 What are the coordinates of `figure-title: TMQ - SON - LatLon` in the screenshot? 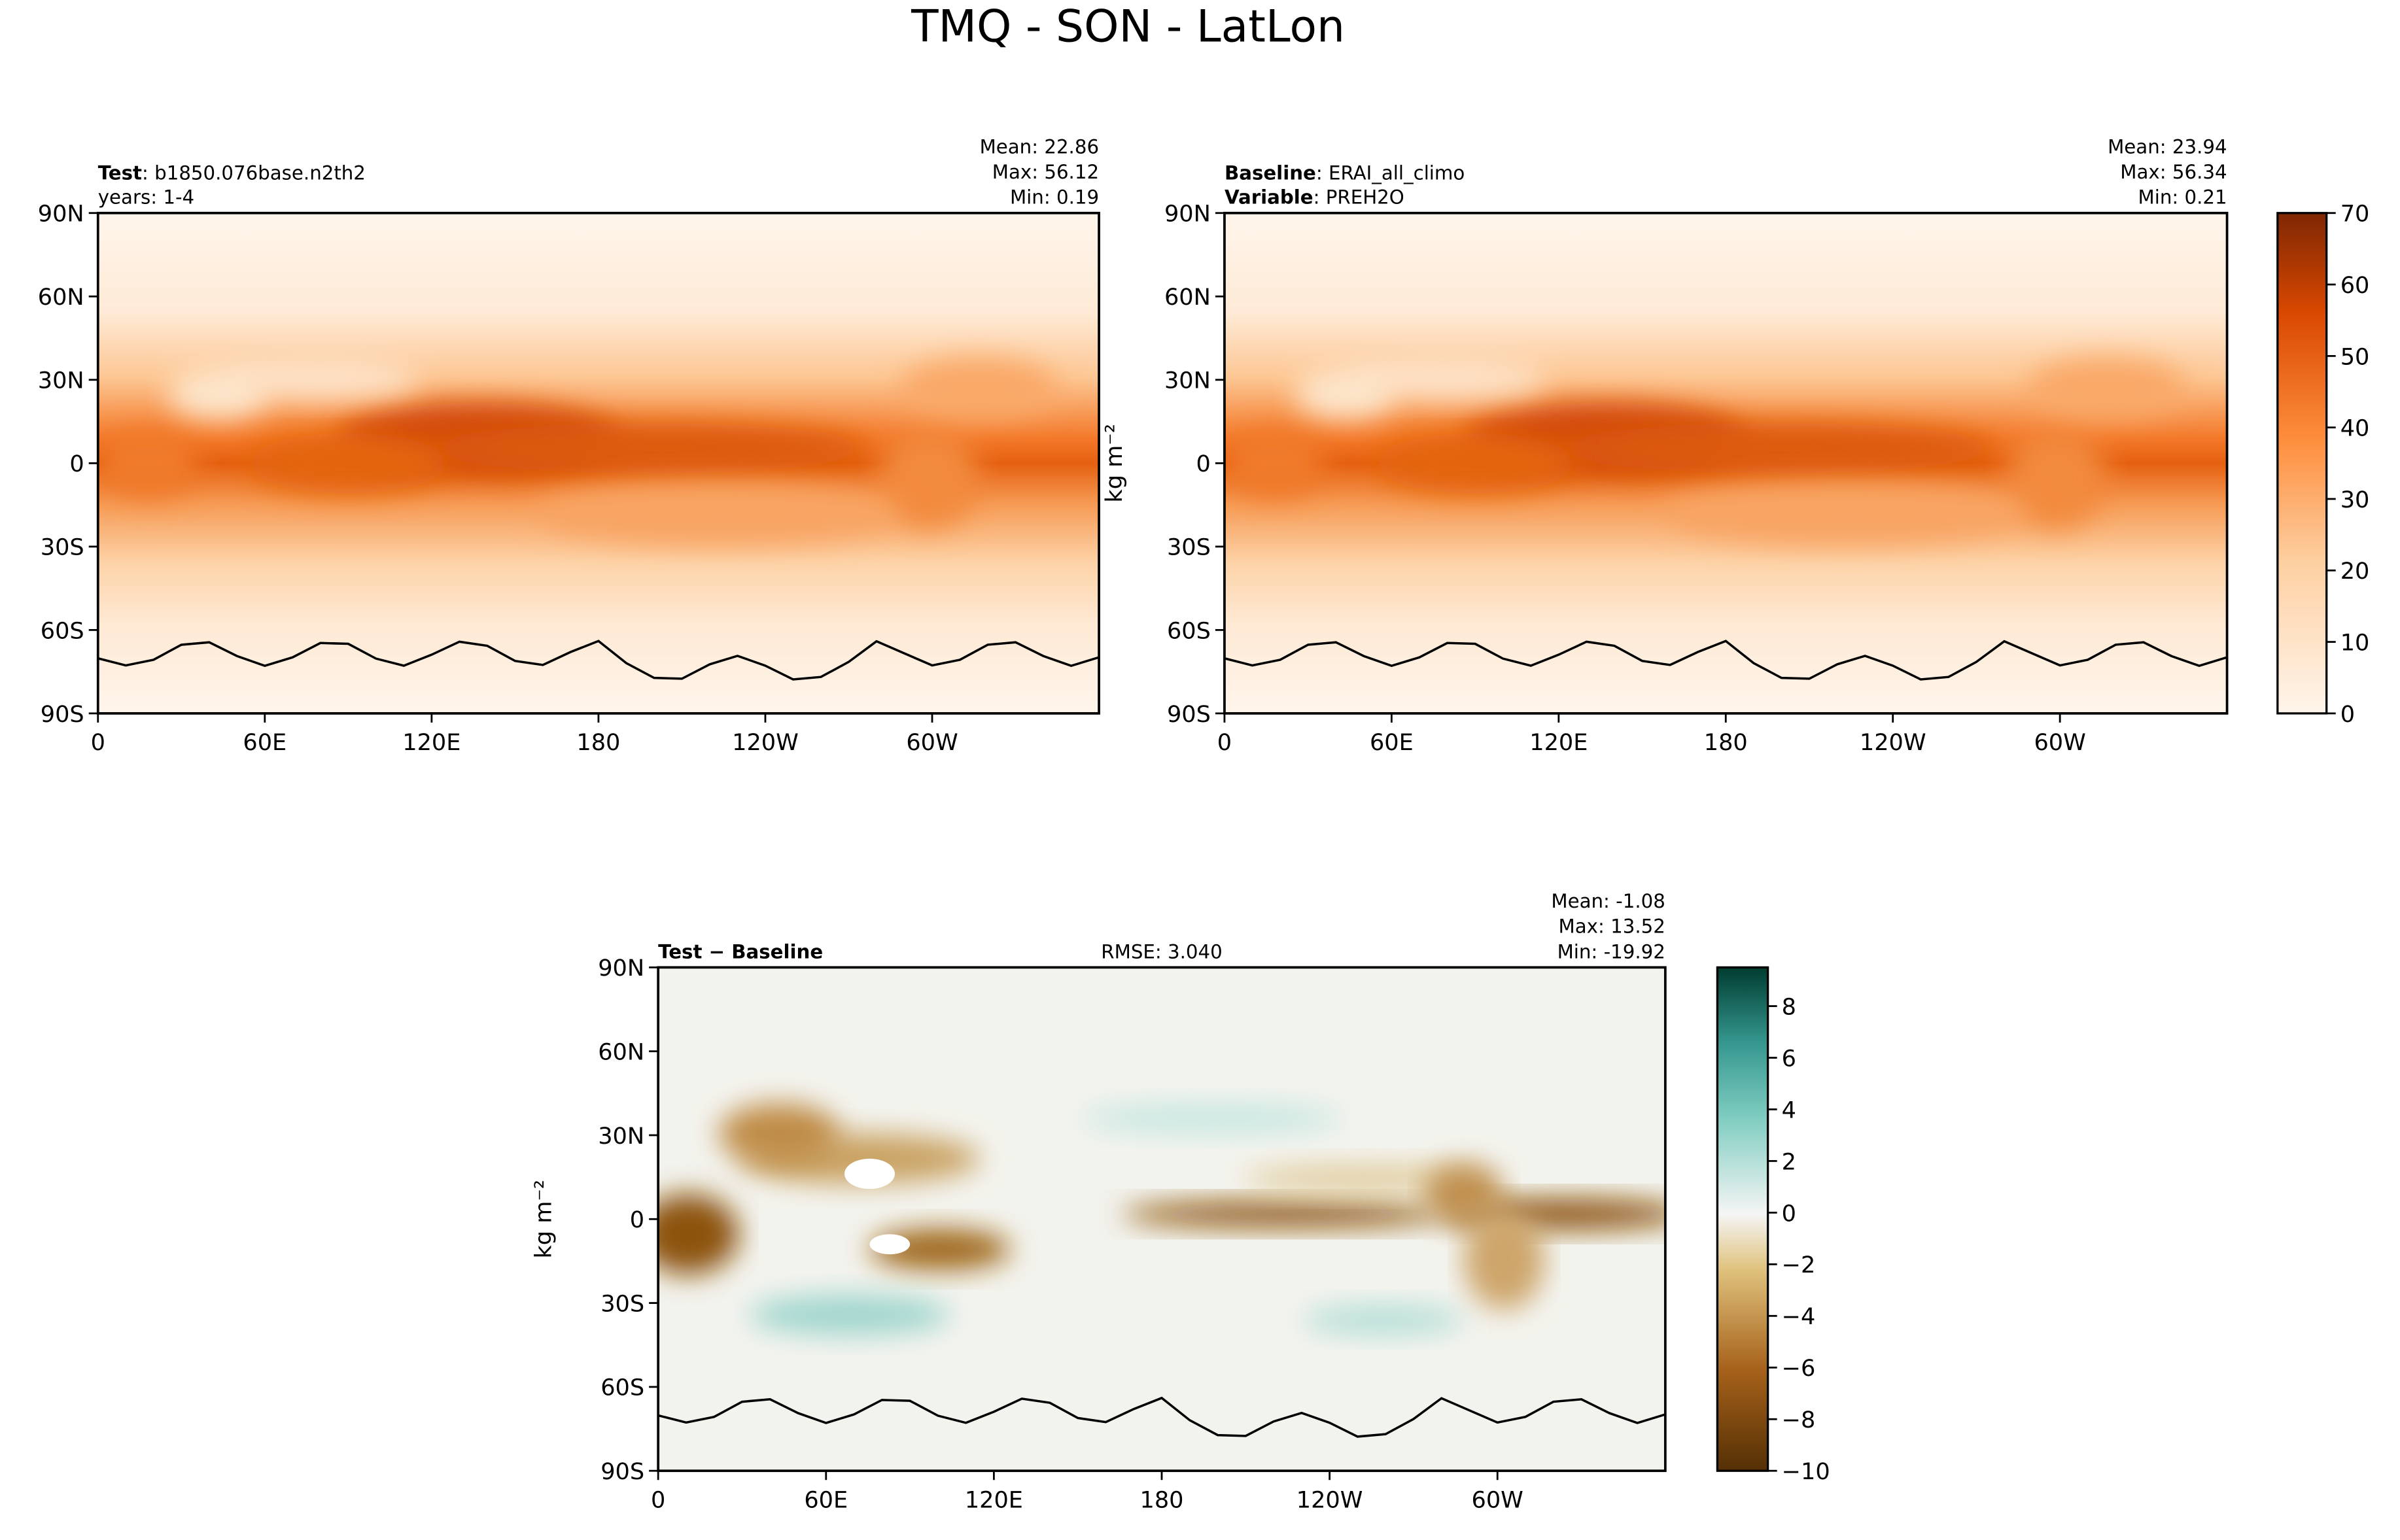 It's located at (1128, 27).